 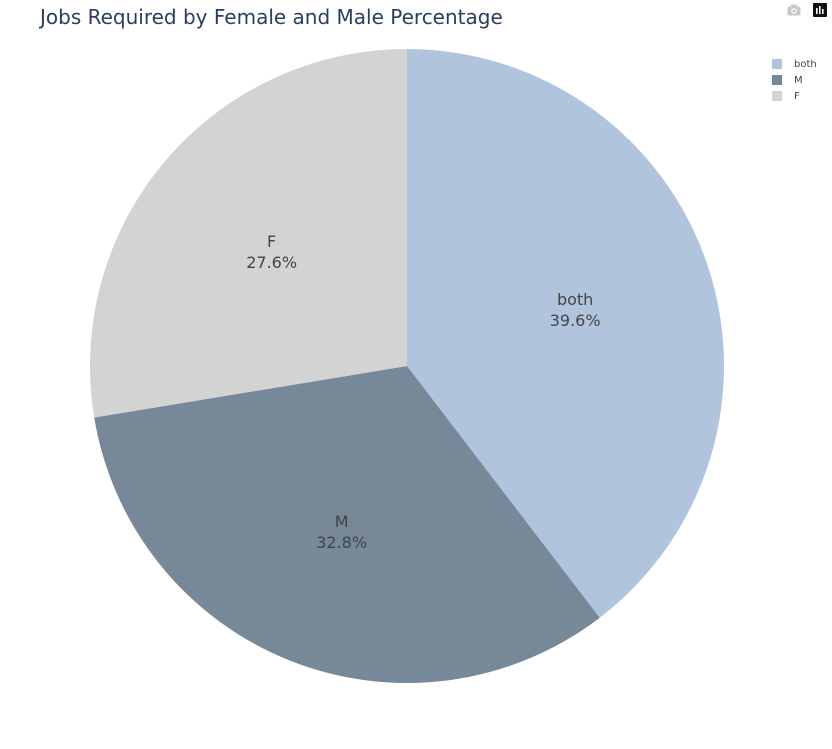 What do you see at coordinates (342, 521) in the screenshot?
I see `slice-label-m: M` at bounding box center [342, 521].